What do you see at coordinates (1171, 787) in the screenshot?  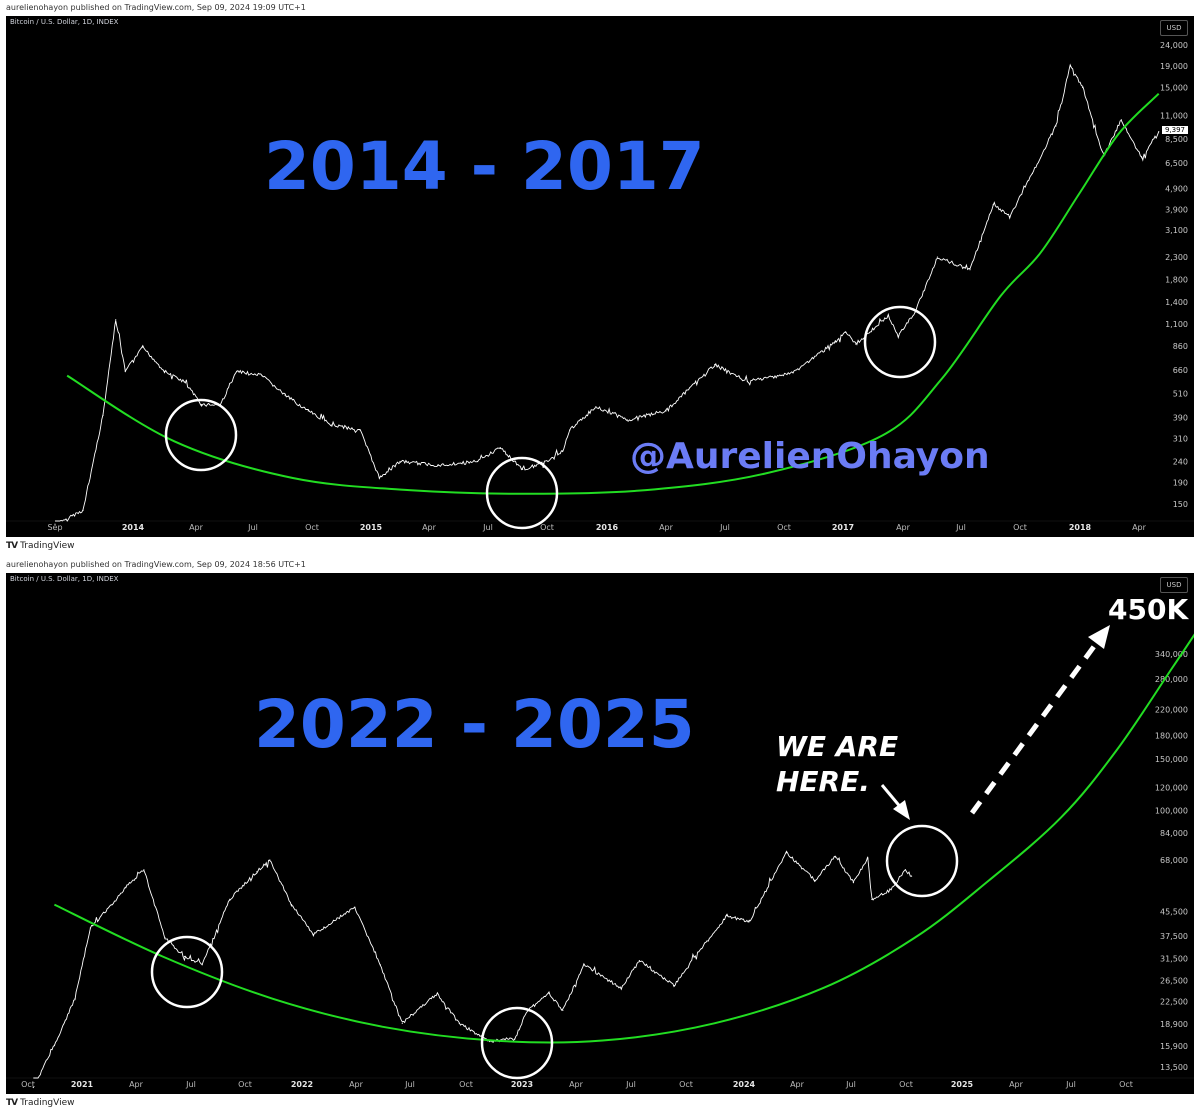 I see `y-tick-label: 120,000` at bounding box center [1171, 787].